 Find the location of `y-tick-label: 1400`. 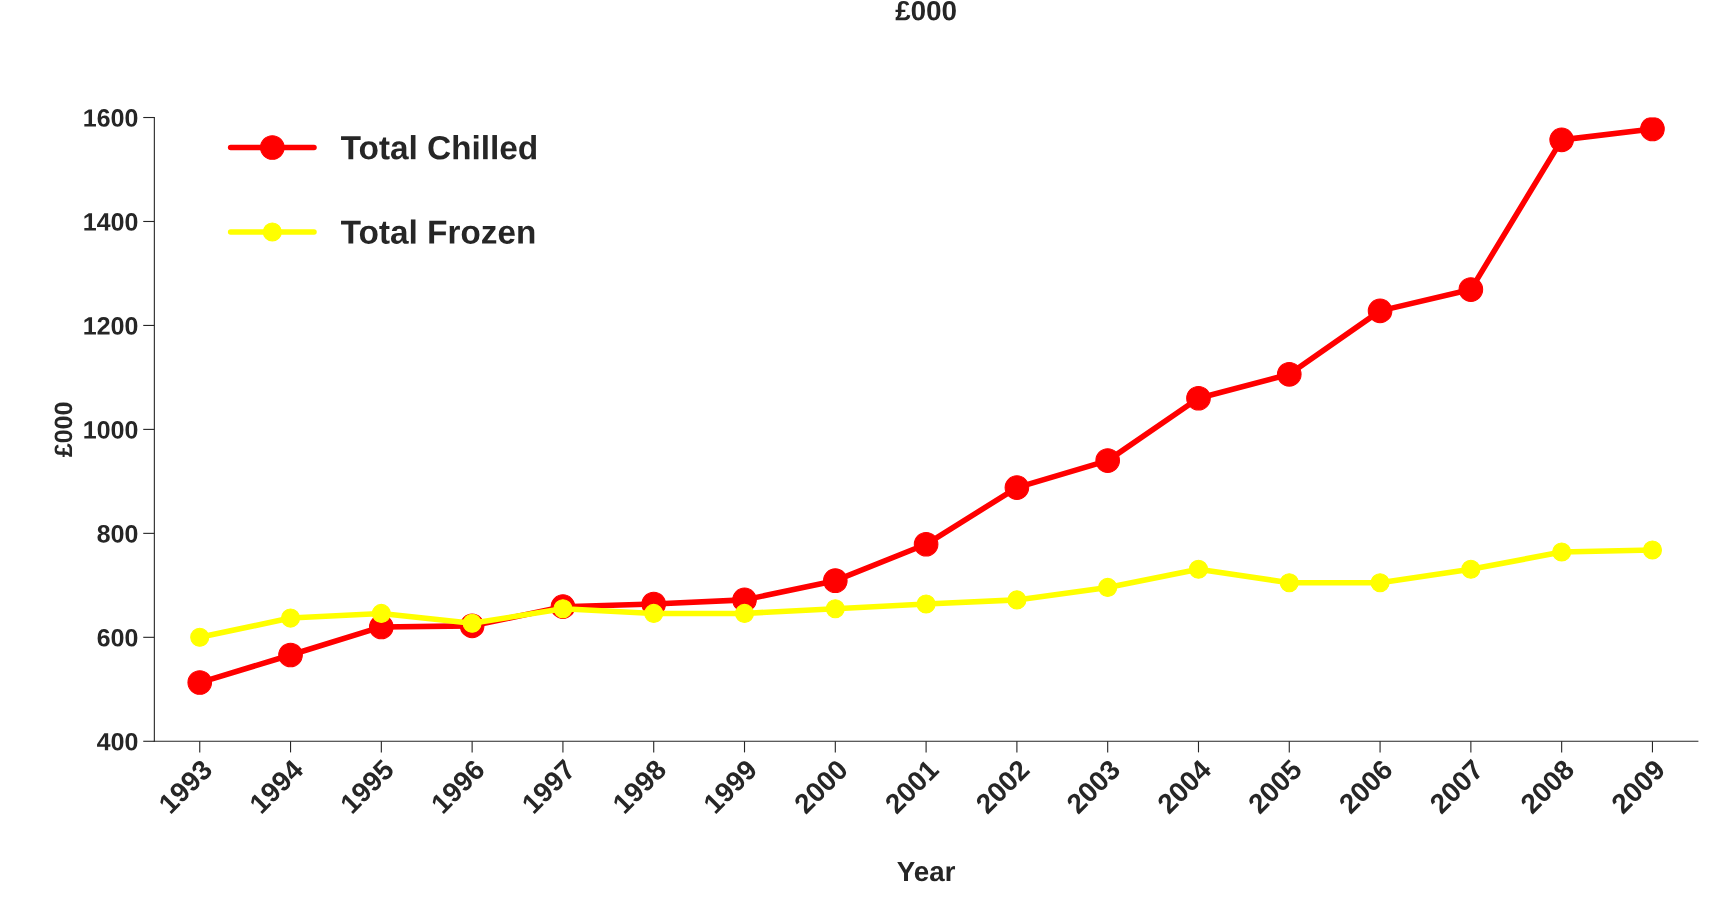

y-tick-label: 1400 is located at coordinates (111, 222).